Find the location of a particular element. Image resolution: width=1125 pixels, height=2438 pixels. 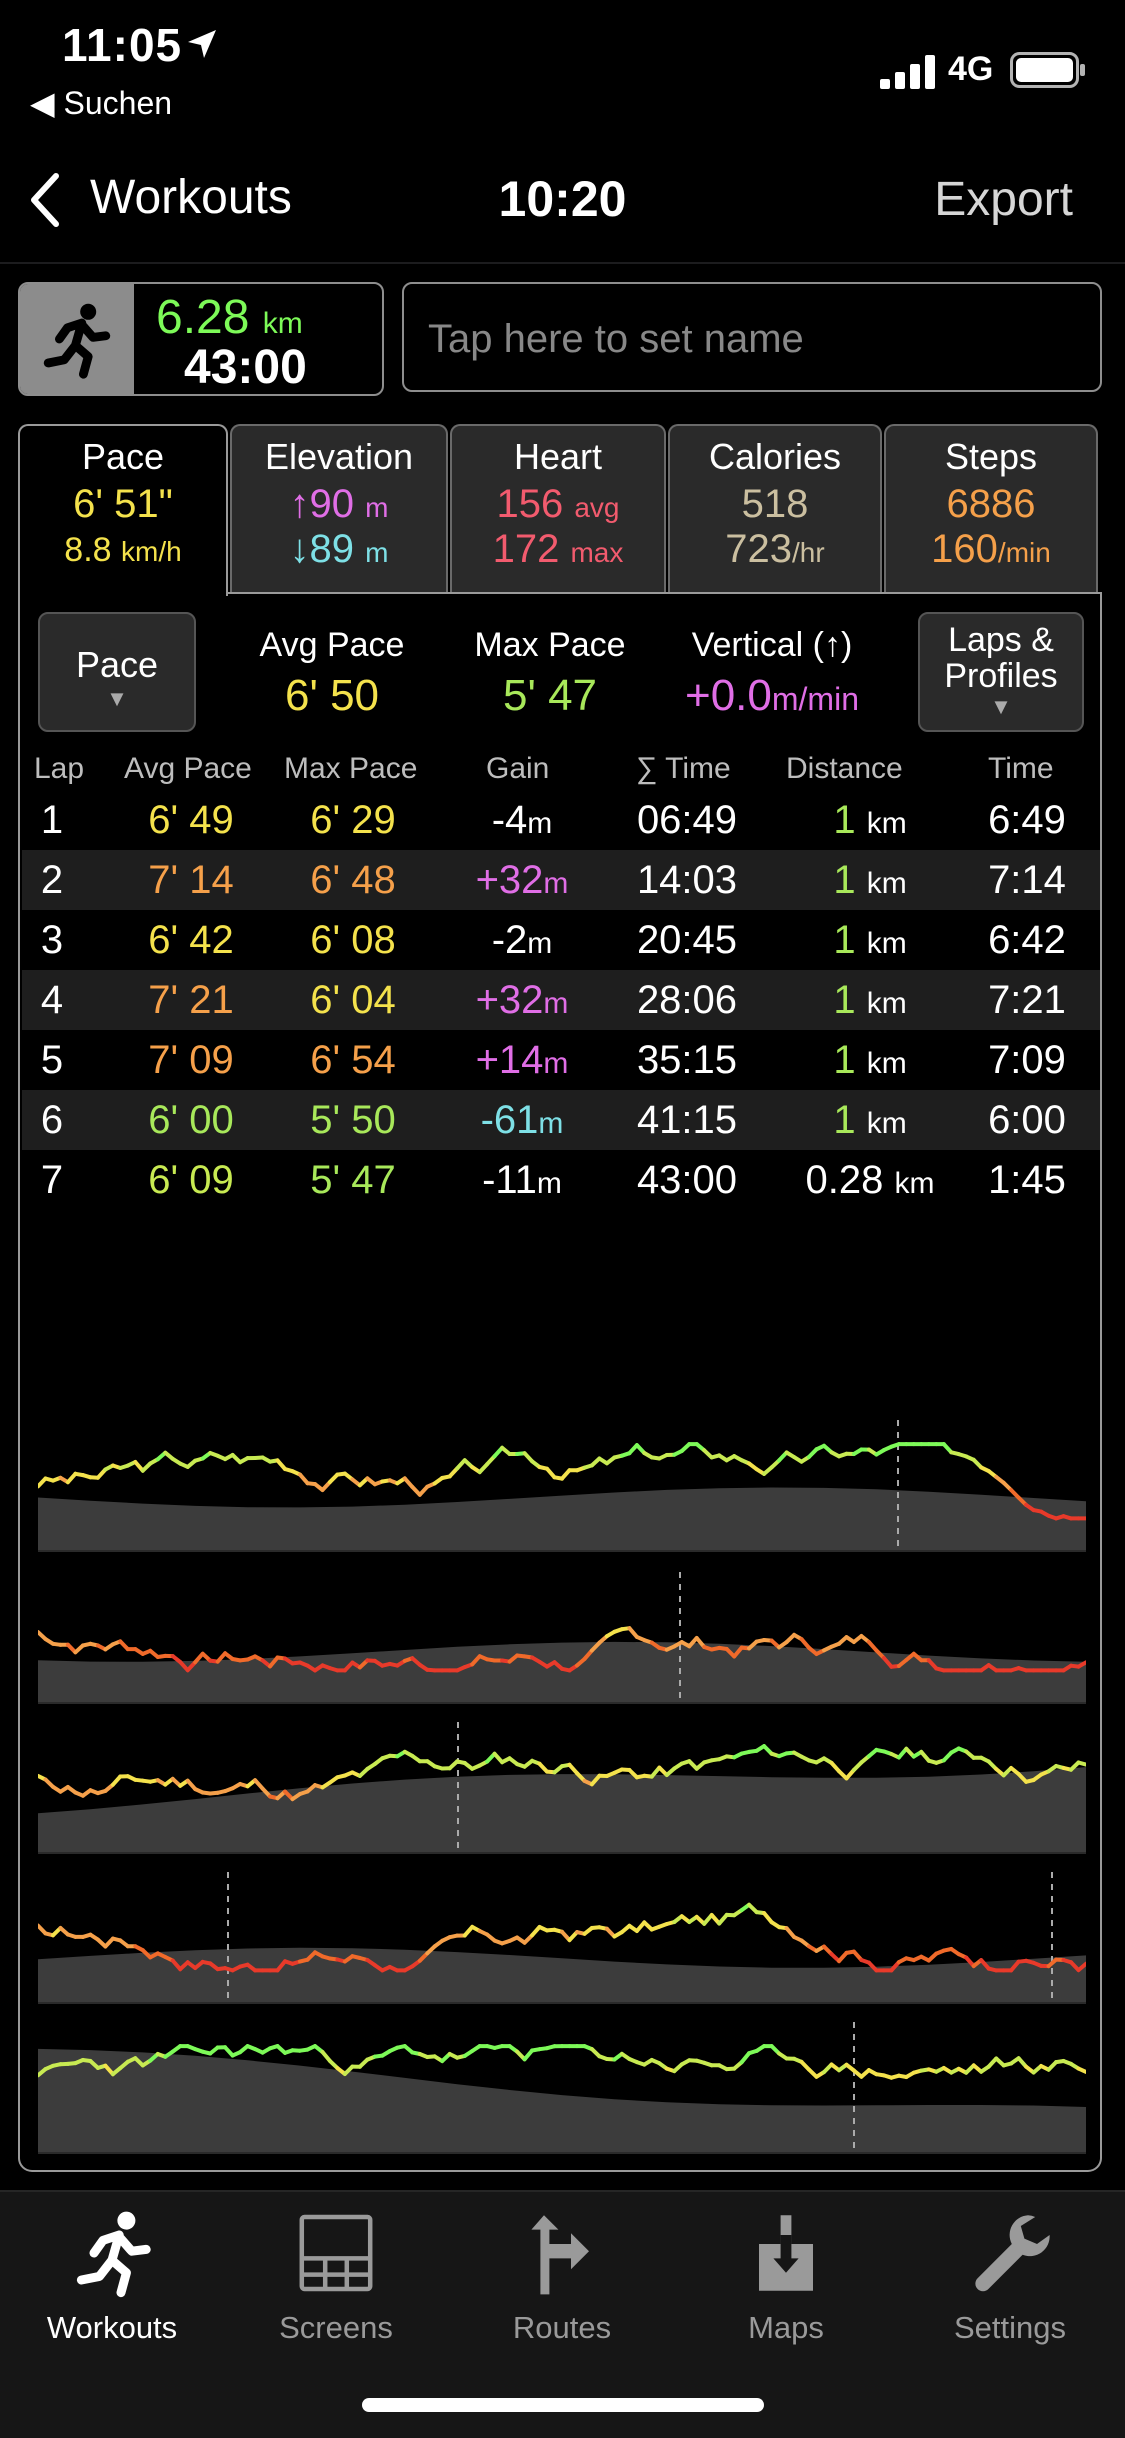

activity-type-box is located at coordinates (77, 339).